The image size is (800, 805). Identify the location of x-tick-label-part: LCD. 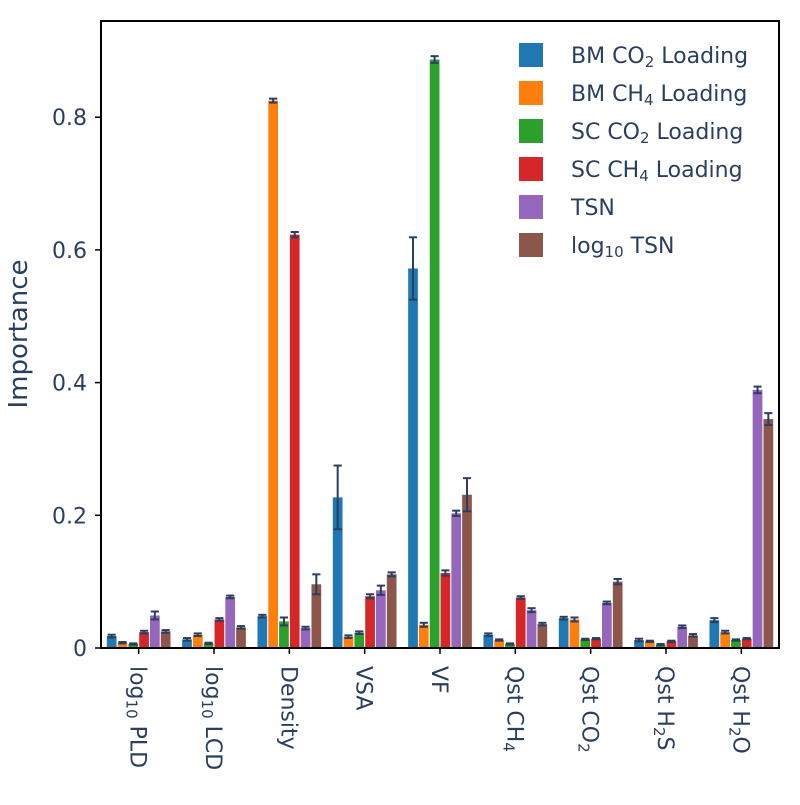
(212, 745).